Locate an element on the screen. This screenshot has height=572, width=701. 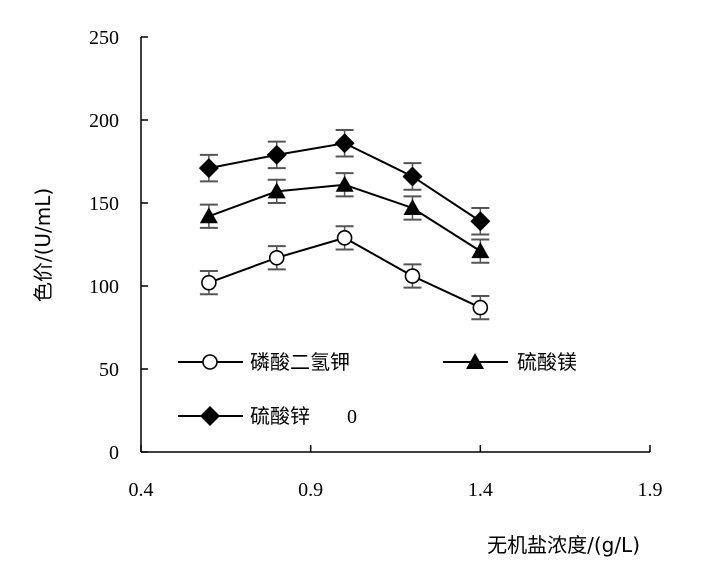
legend-label: 硫酸锌 is located at coordinates (280, 416).